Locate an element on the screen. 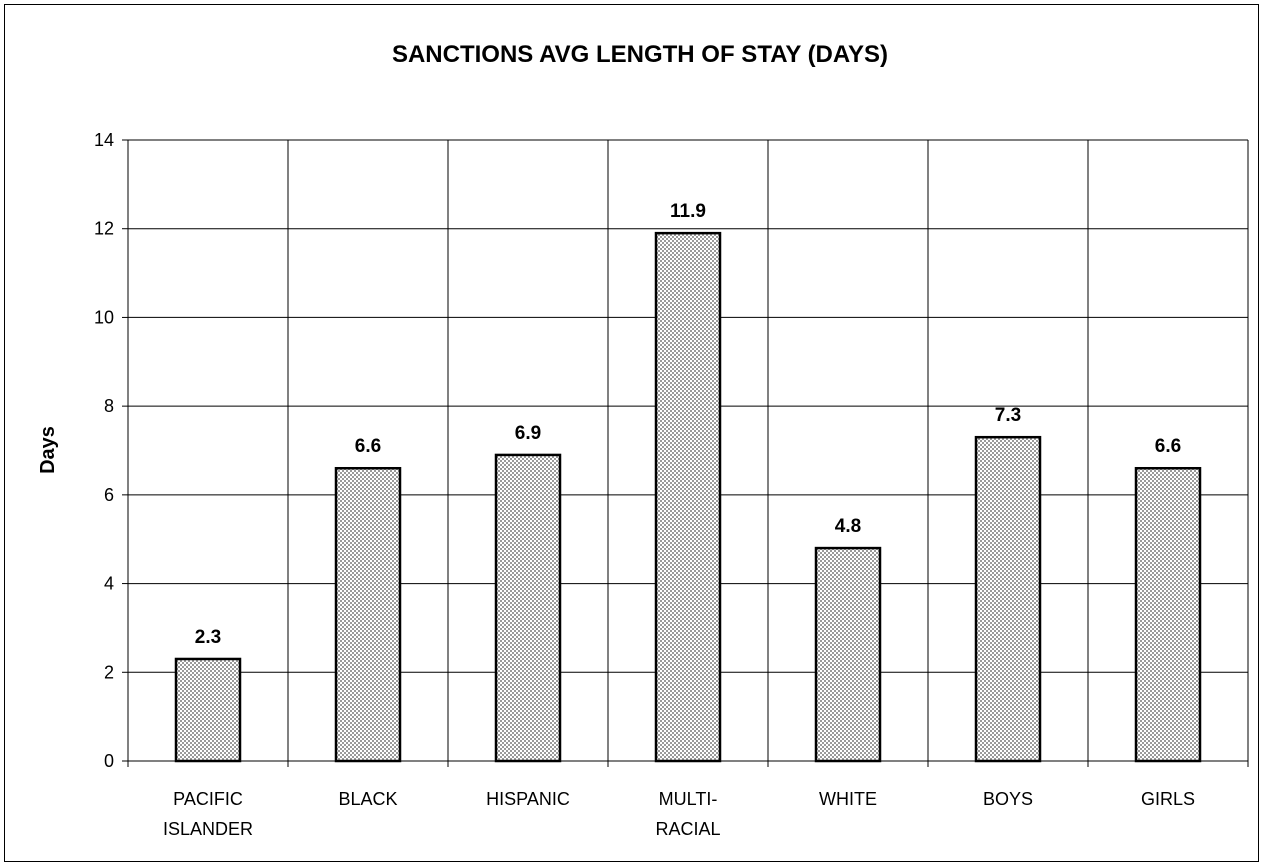 The height and width of the screenshot is (868, 1265). y-tick-label: 14 is located at coordinates (104, 140).